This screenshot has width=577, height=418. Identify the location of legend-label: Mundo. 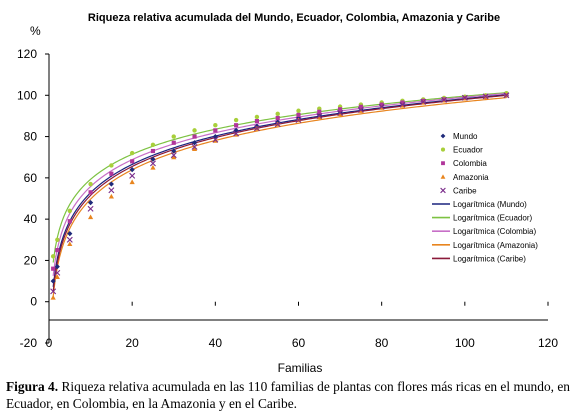
(465, 136).